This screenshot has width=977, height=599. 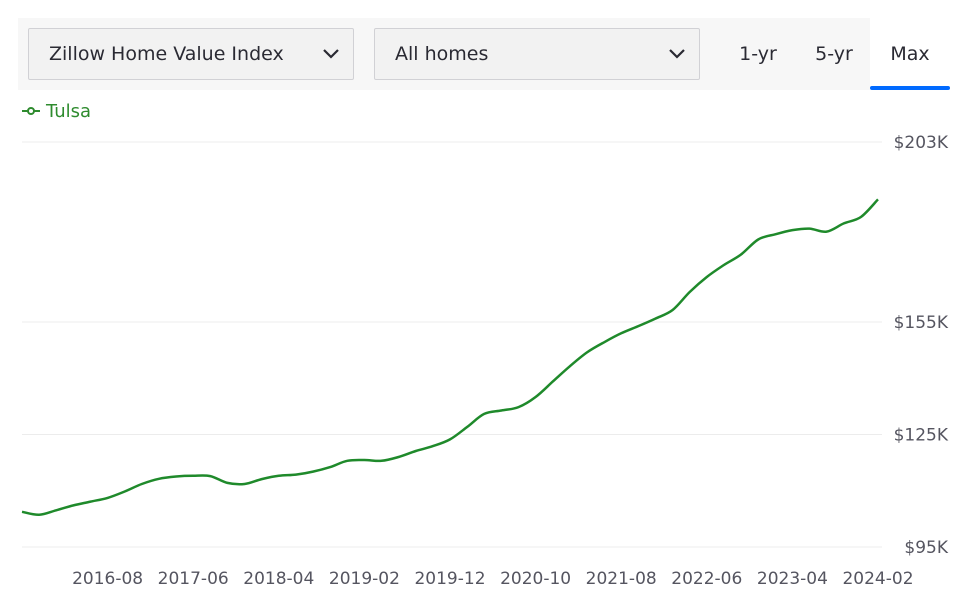 What do you see at coordinates (792, 579) in the screenshot?
I see `x-tick-label: 2023-04` at bounding box center [792, 579].